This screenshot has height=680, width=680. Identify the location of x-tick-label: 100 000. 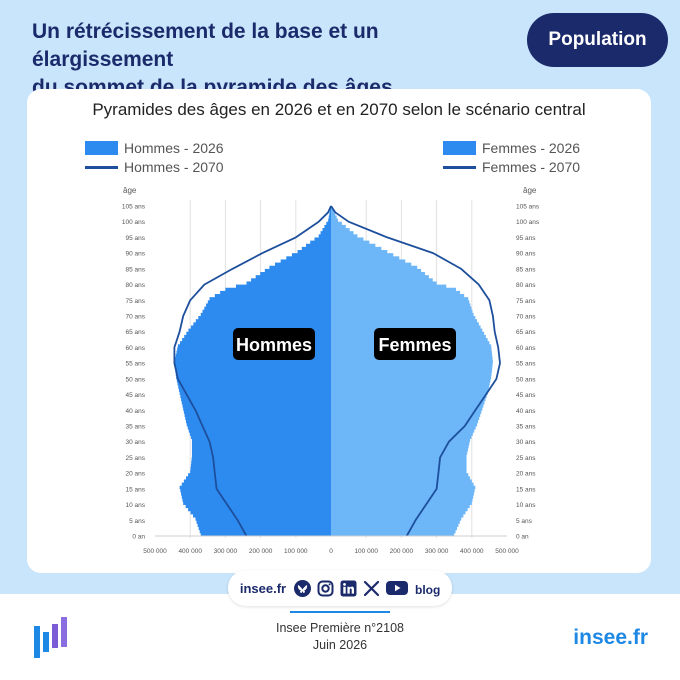
(366, 551).